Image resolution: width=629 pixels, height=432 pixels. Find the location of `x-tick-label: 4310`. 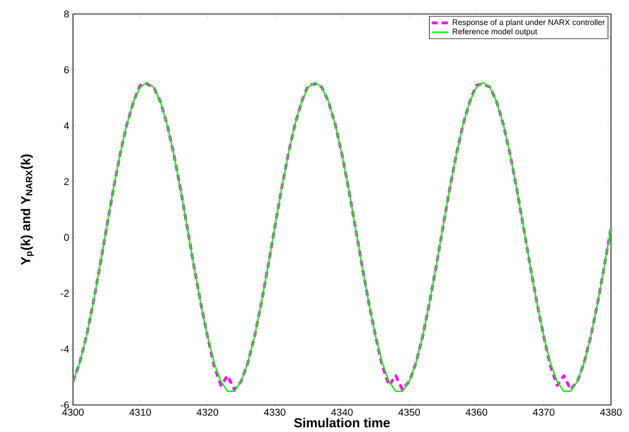

x-tick-label: 4310 is located at coordinates (140, 412).